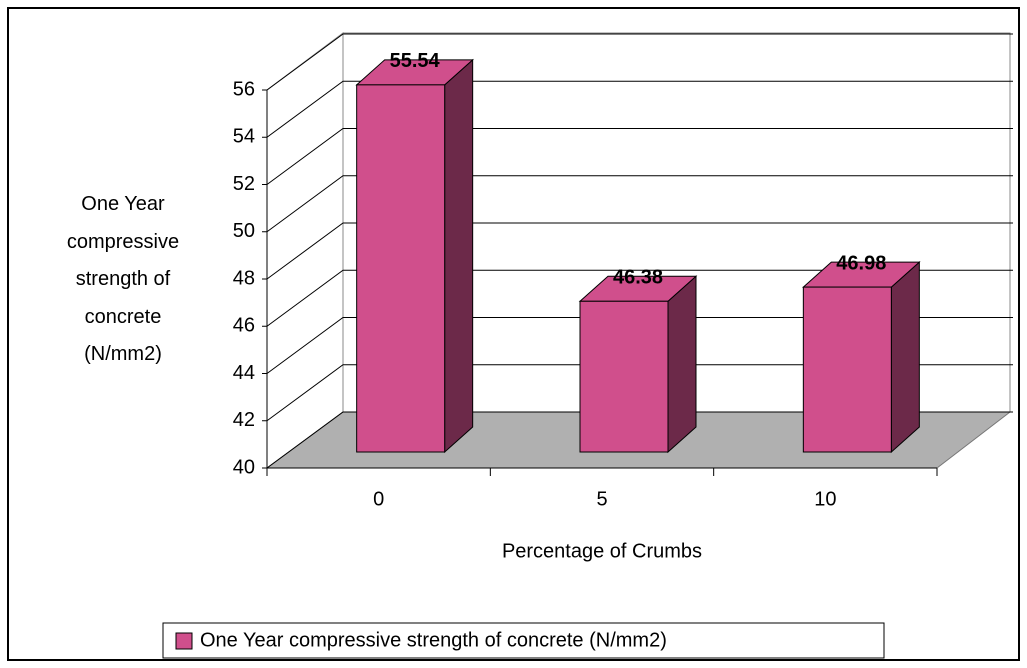  Describe the element at coordinates (184, 641) in the screenshot. I see `legend-swatch` at that location.